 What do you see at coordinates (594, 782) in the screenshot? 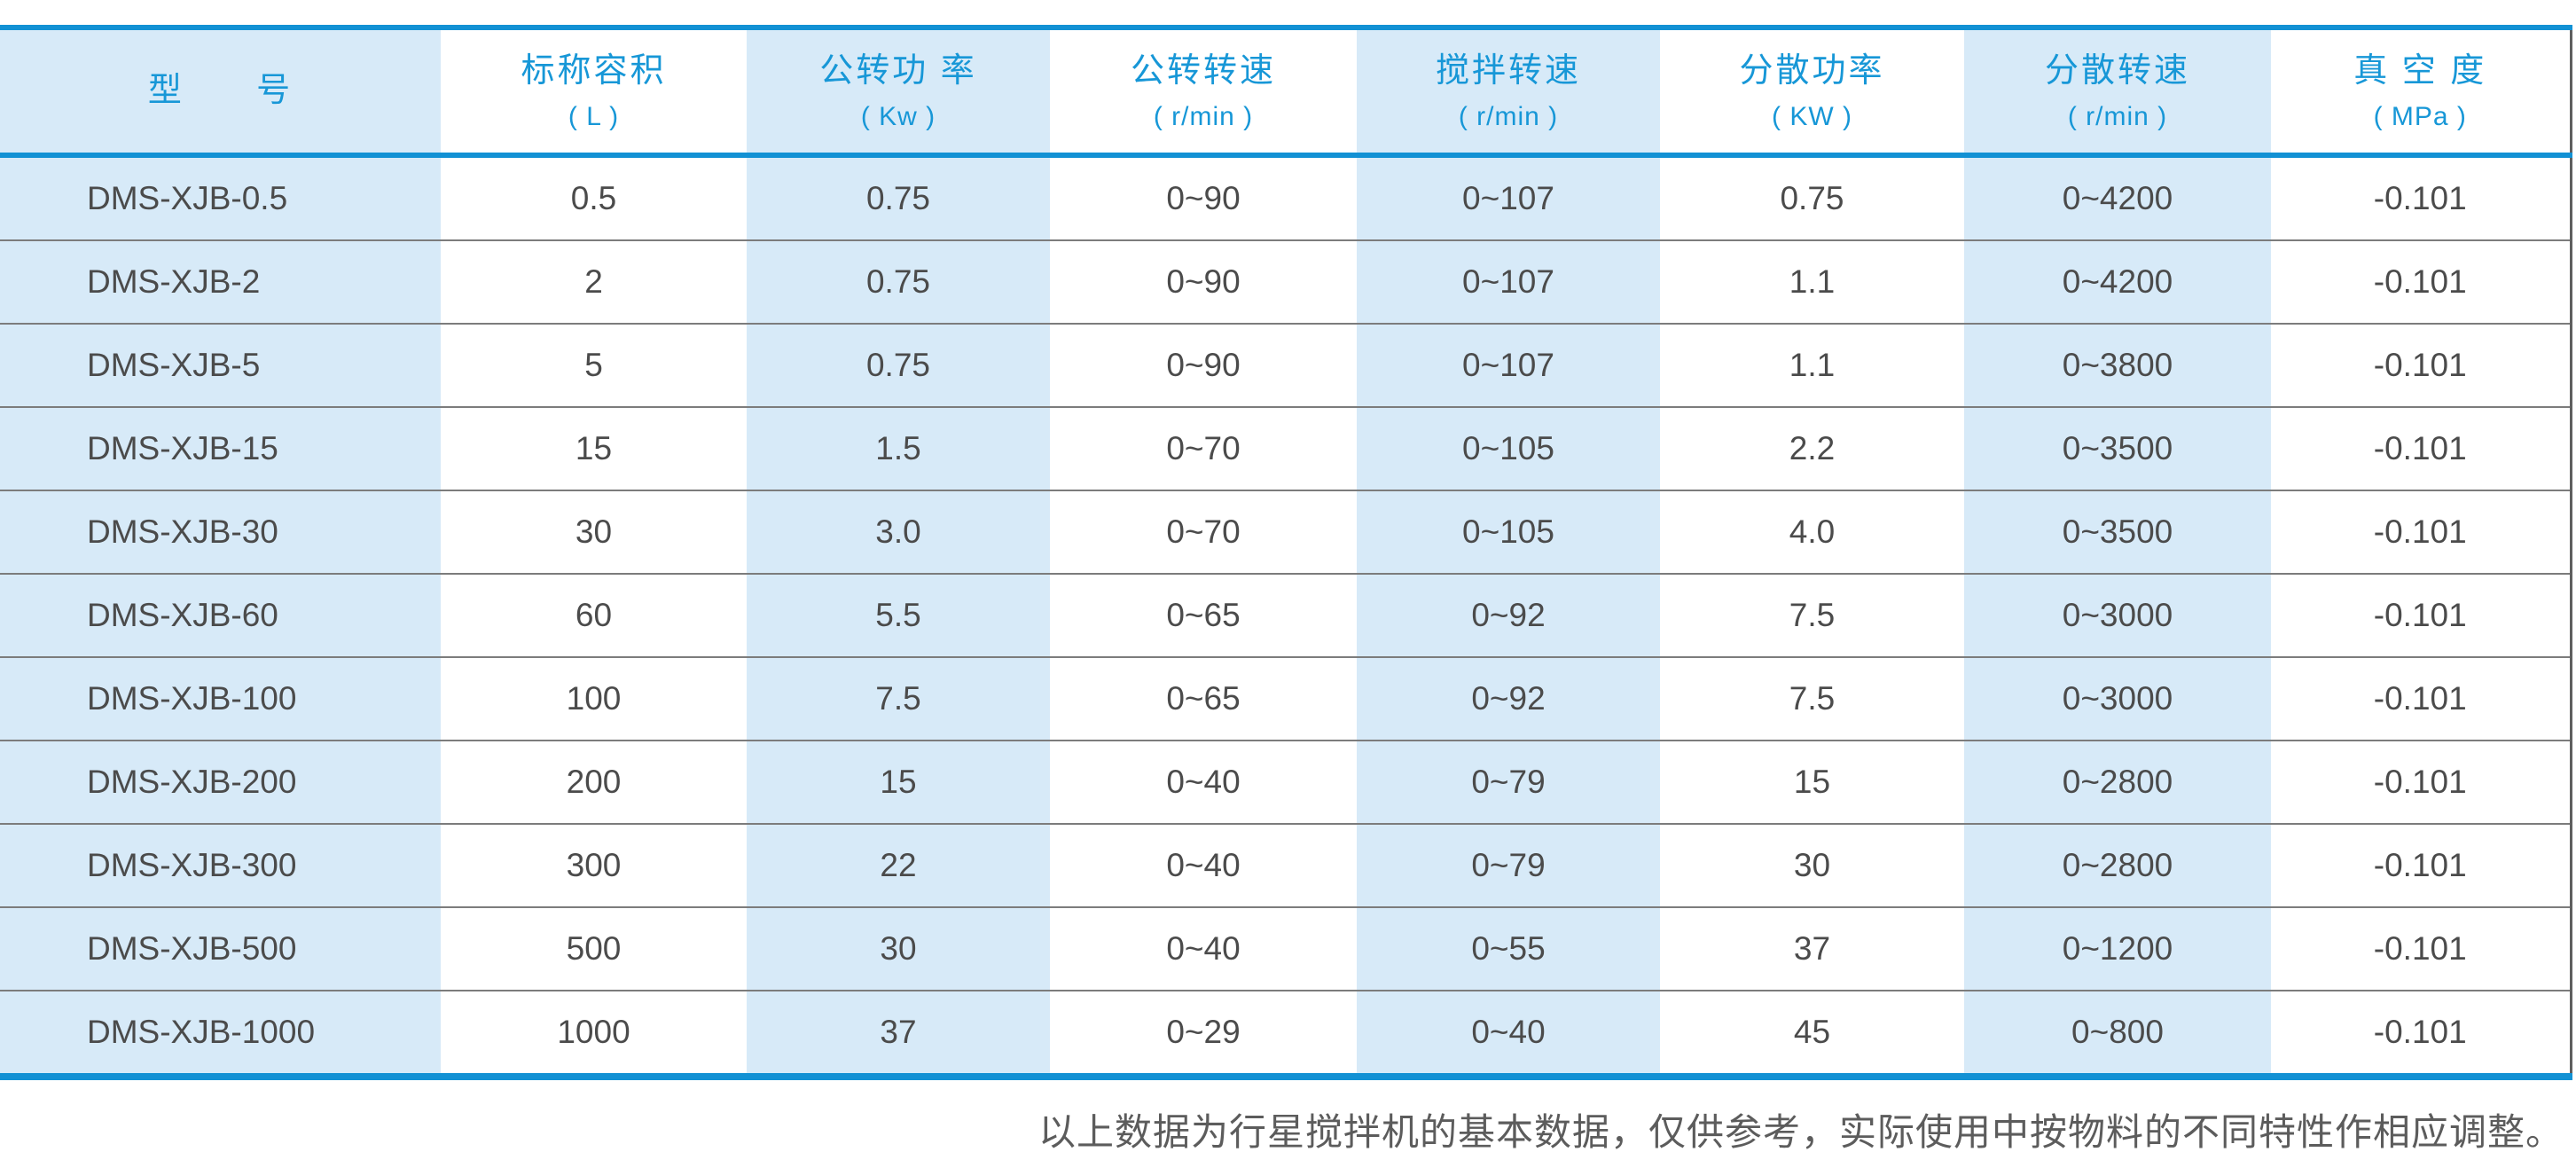
I see `table-cell: 200` at bounding box center [594, 782].